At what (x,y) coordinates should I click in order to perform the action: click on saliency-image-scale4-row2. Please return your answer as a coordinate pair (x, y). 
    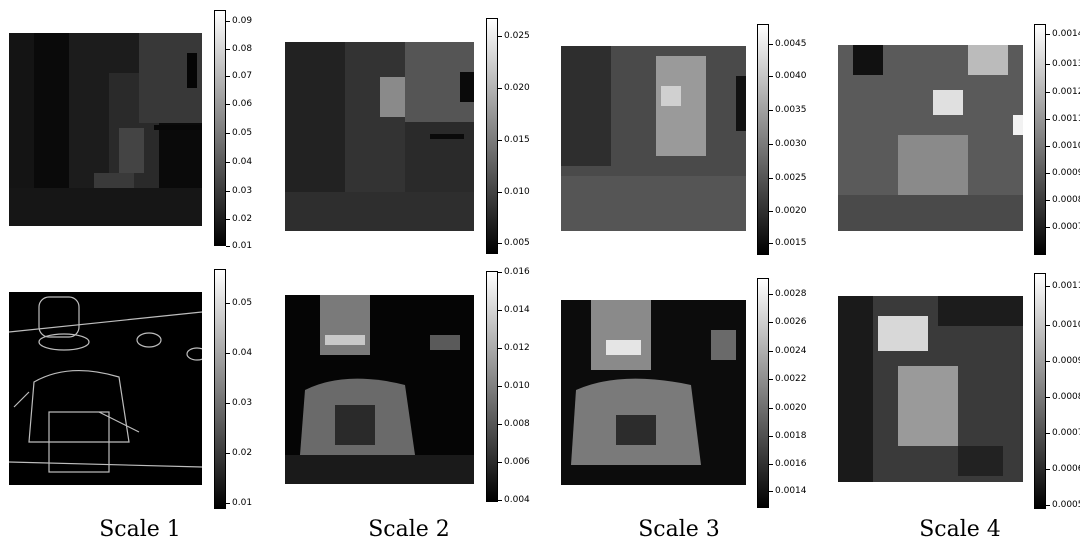
    Looking at the image, I should click on (930, 389).